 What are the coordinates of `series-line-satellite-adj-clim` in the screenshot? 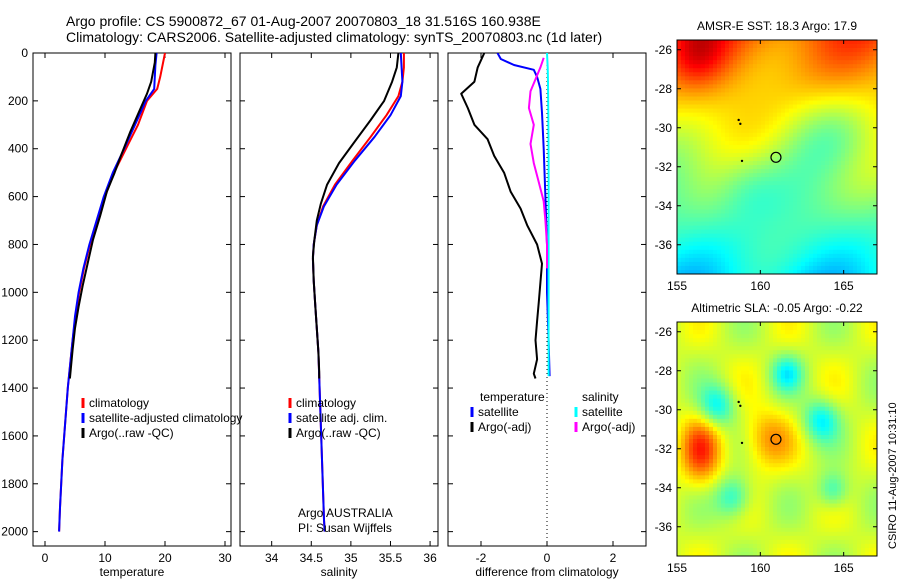 It's located at (357, 292).